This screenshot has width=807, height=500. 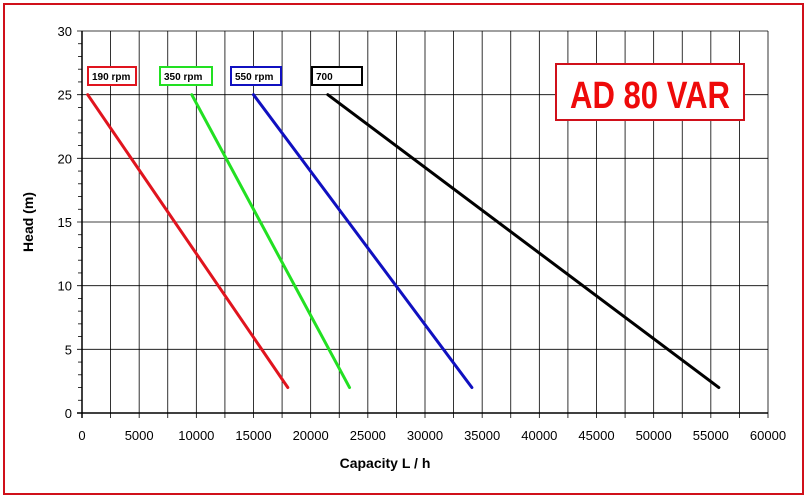 I want to click on y-tick-label: 10, so click(x=65, y=286).